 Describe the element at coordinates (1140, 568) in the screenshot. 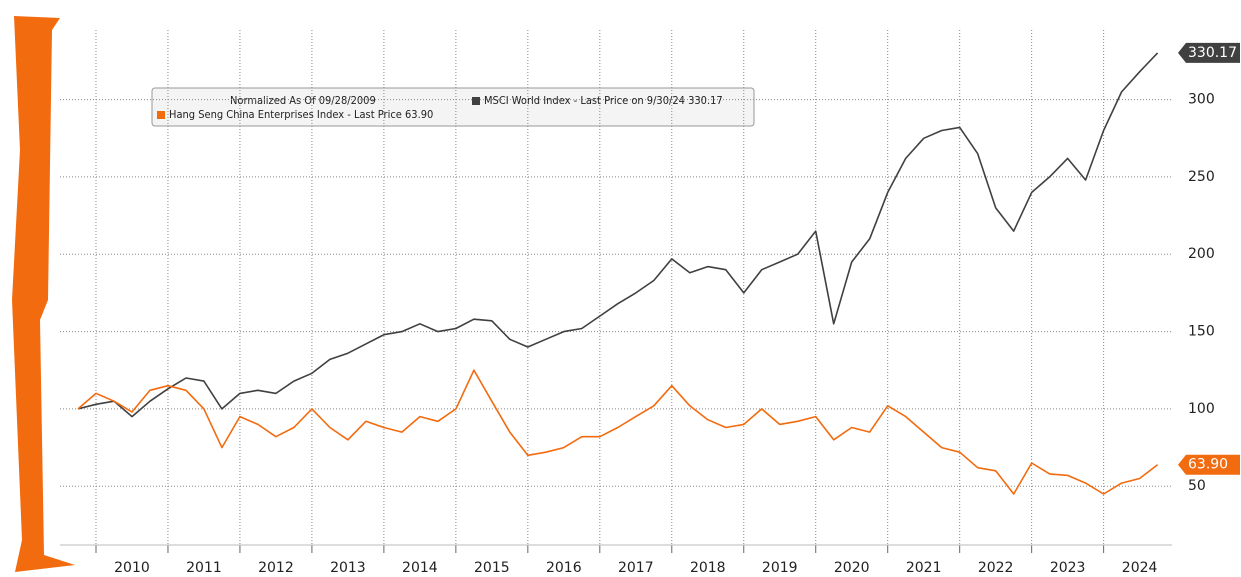

I see `x-tick-label: 2024` at that location.